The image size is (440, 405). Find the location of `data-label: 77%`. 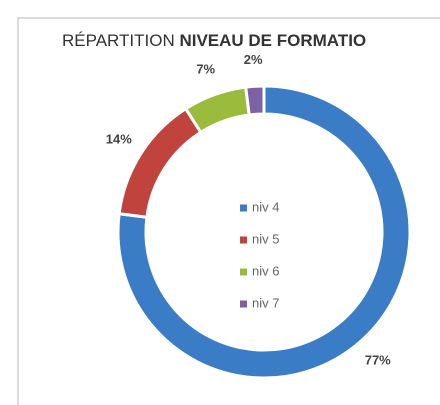

data-label: 77% is located at coordinates (378, 359).